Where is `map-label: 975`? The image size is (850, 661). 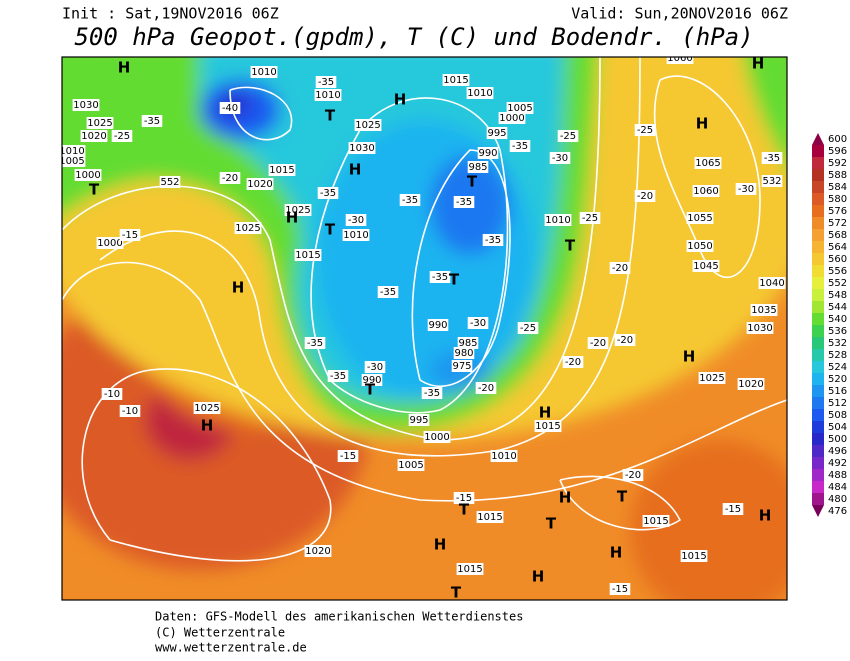 map-label: 975 is located at coordinates (461, 366).